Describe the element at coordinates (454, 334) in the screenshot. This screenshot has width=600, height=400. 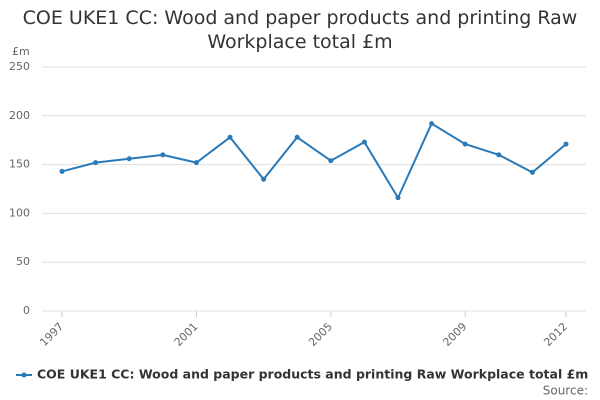
I see `x-tick-label: 2009` at that location.